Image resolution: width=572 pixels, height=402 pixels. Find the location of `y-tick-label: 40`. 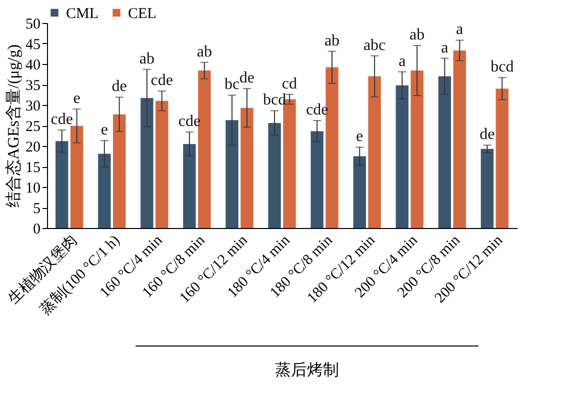

y-tick-label: 40 is located at coordinates (33, 66).